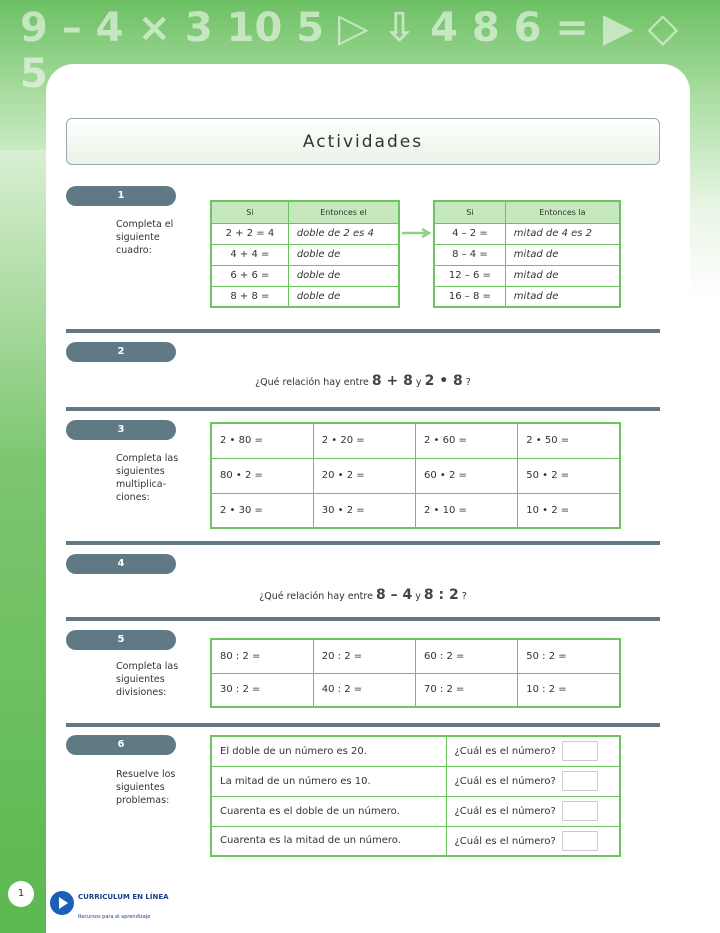 The height and width of the screenshot is (933, 720). I want to click on table-row: 16 – 8 = mitad de, so click(527, 296).